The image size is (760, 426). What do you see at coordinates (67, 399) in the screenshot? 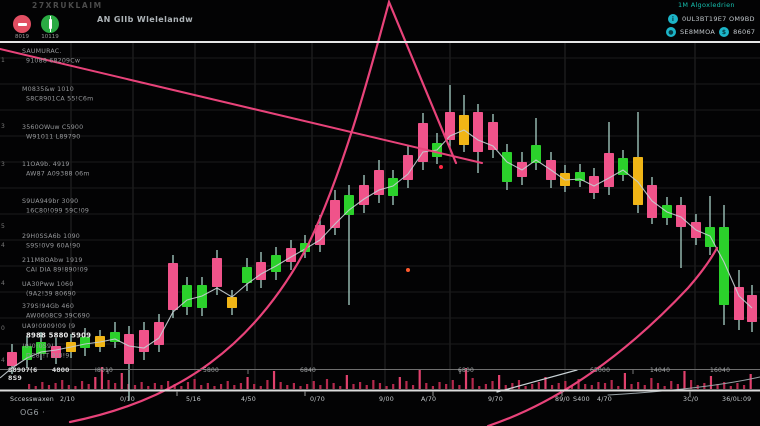
I see `time-axis-label: 2/10` at bounding box center [67, 399].